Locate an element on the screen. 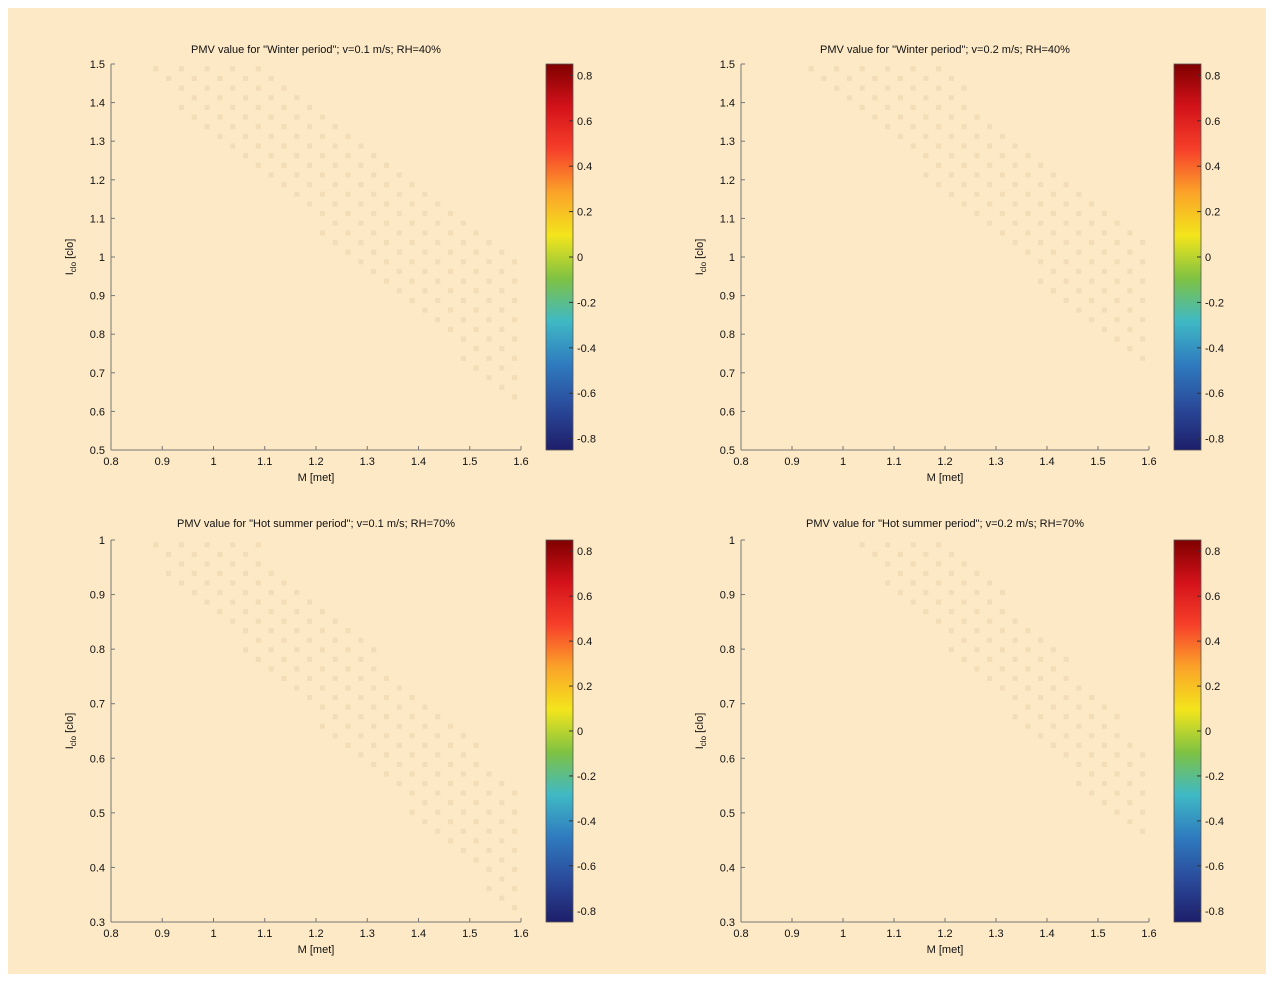 The height and width of the screenshot is (982, 1272). colorbar-tick-label: 0.2 is located at coordinates (1212, 213).